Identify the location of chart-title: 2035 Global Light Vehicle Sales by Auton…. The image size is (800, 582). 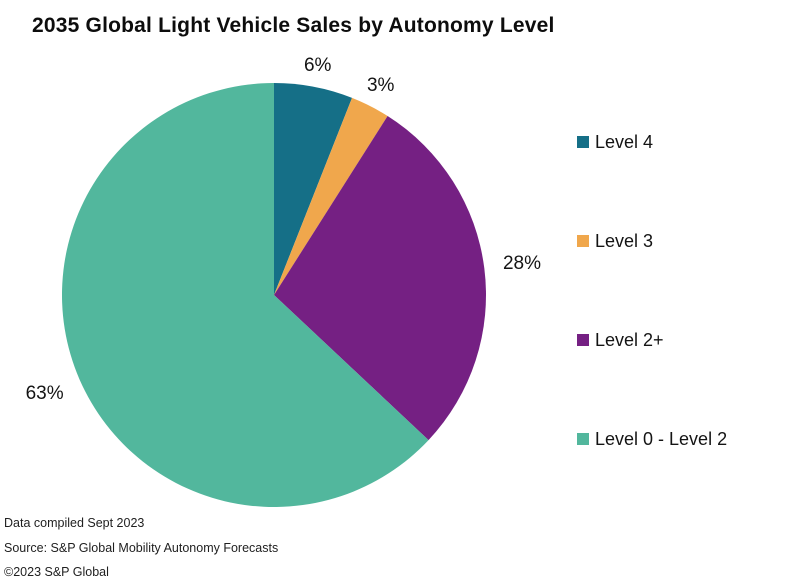
(293, 25).